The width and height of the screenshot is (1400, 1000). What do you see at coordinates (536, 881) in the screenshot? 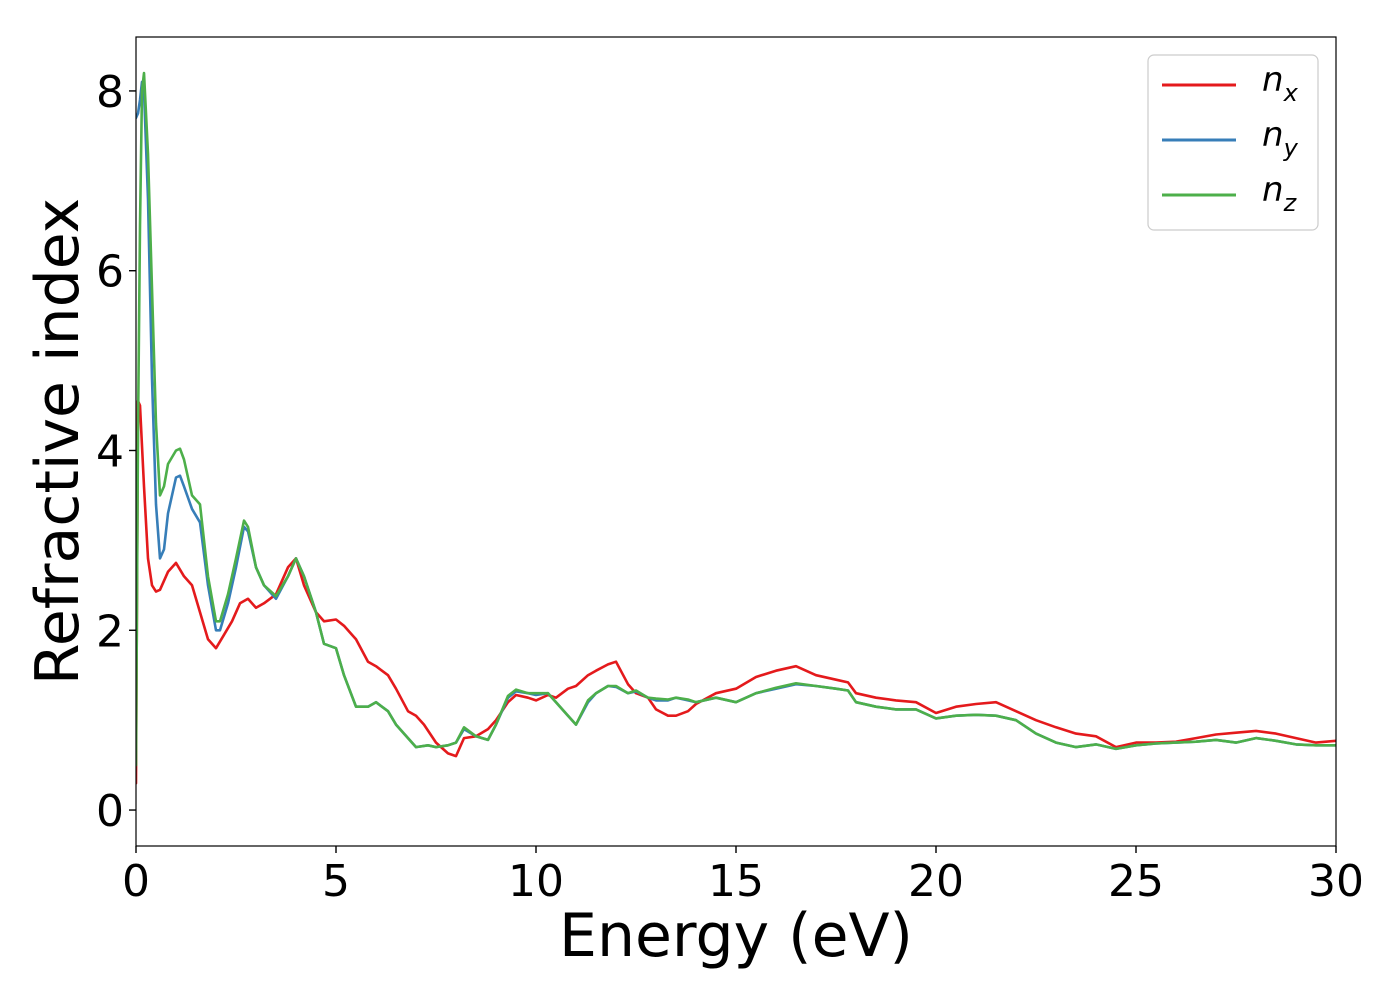
I see `x-tick-label: 10` at bounding box center [536, 881].